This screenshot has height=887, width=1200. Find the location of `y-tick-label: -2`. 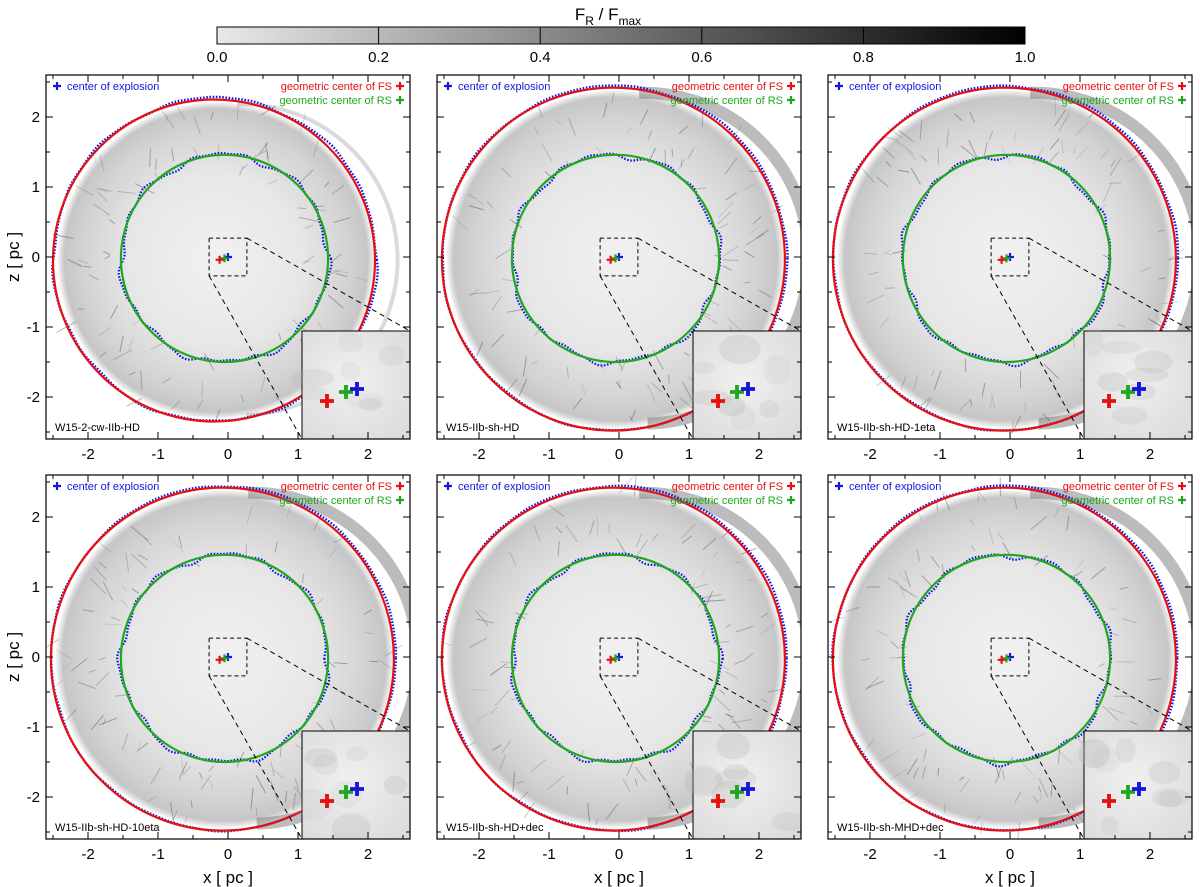

y-tick-label: -2 is located at coordinates (33, 797).